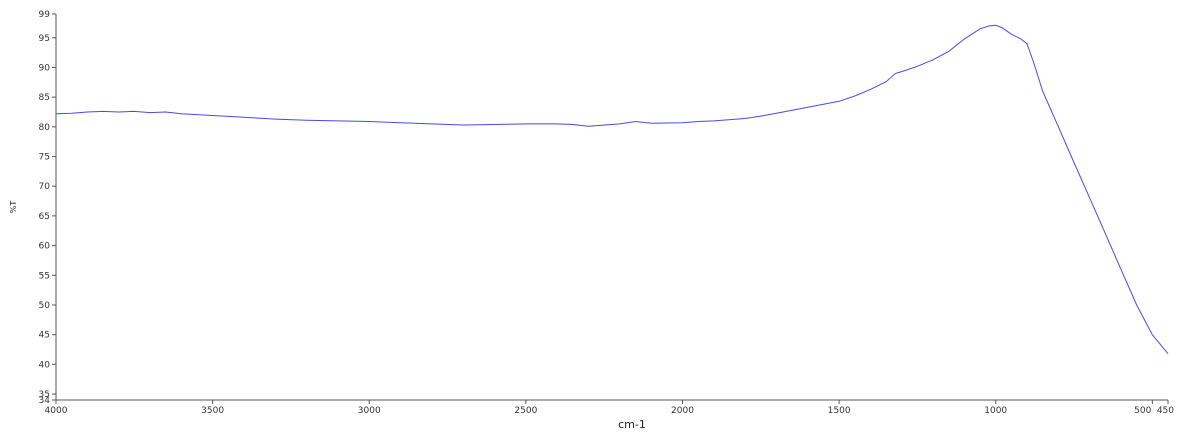 This screenshot has width=1182, height=432. Describe the element at coordinates (45, 306) in the screenshot. I see `y-tick-label: 50` at that location.